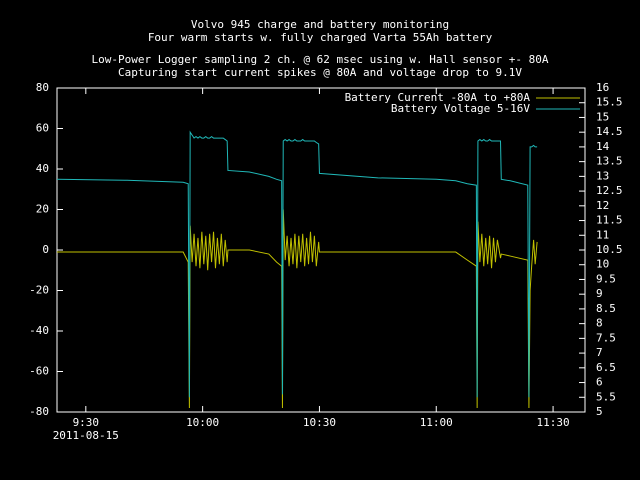 This screenshot has width=640, height=480. I want to click on y2-tick-label: 6, so click(599, 382).